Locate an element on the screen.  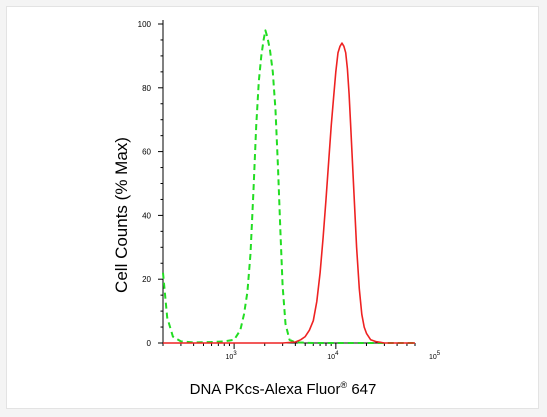
x-tick-label: 10⁴ is located at coordinates (333, 356).